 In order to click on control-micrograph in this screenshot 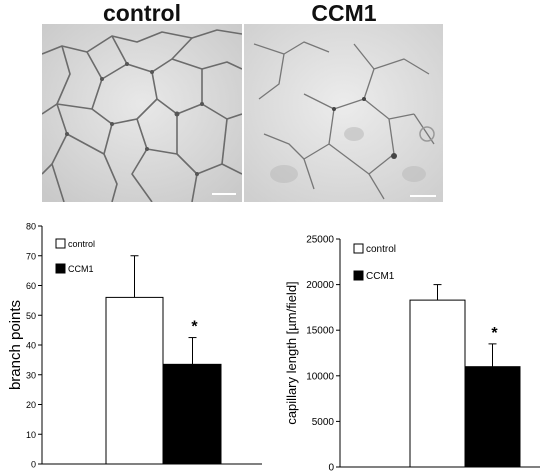, I will do `click(142, 113)`.